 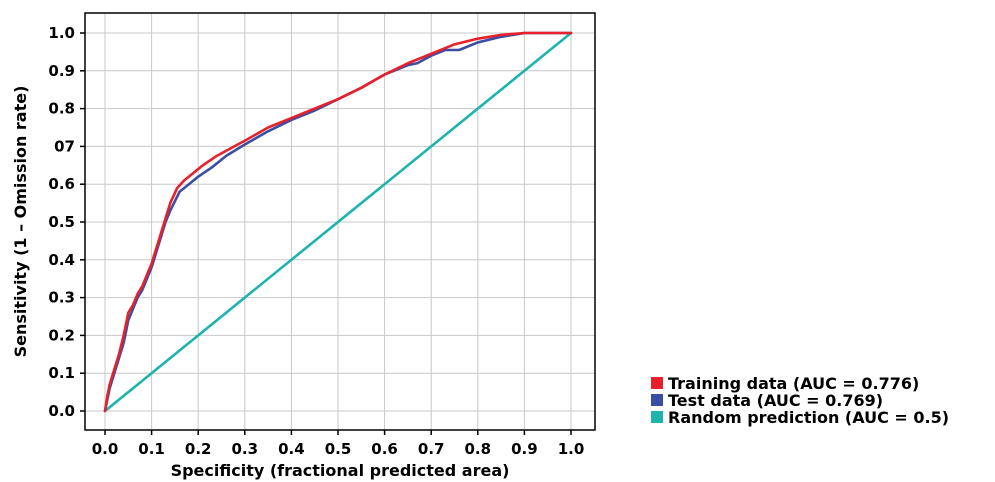 I want to click on y-tick-label: 0.4, so click(x=61, y=260).